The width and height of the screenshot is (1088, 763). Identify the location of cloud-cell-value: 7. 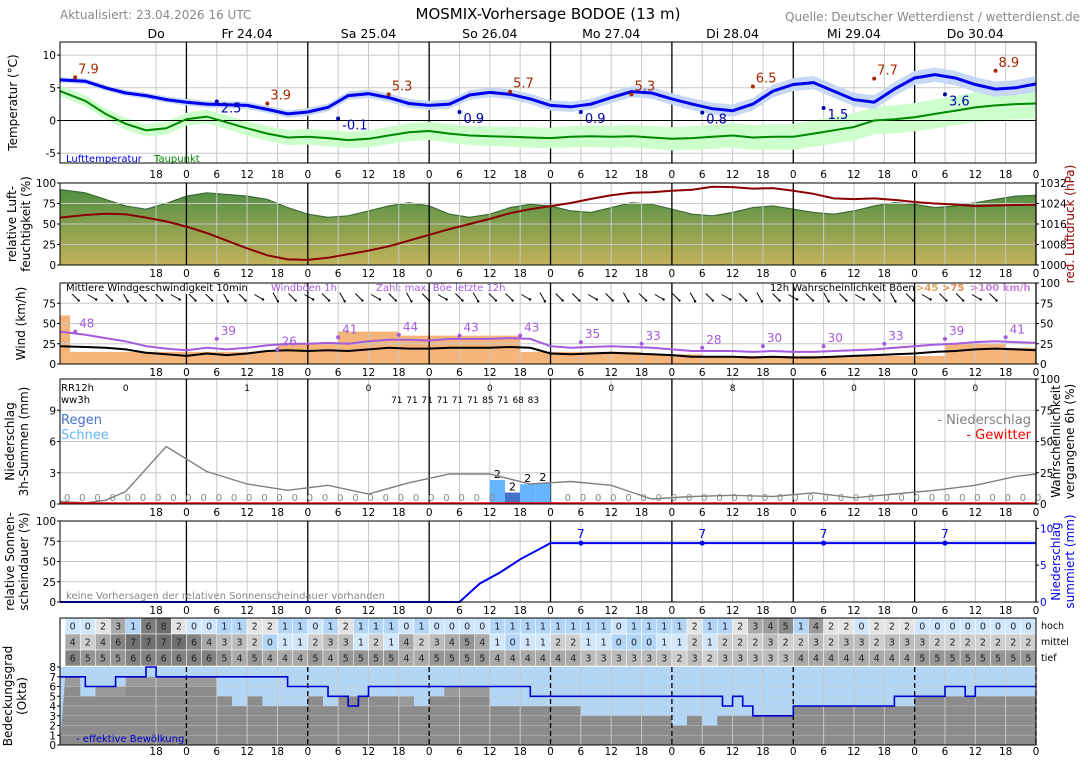
(179, 643).